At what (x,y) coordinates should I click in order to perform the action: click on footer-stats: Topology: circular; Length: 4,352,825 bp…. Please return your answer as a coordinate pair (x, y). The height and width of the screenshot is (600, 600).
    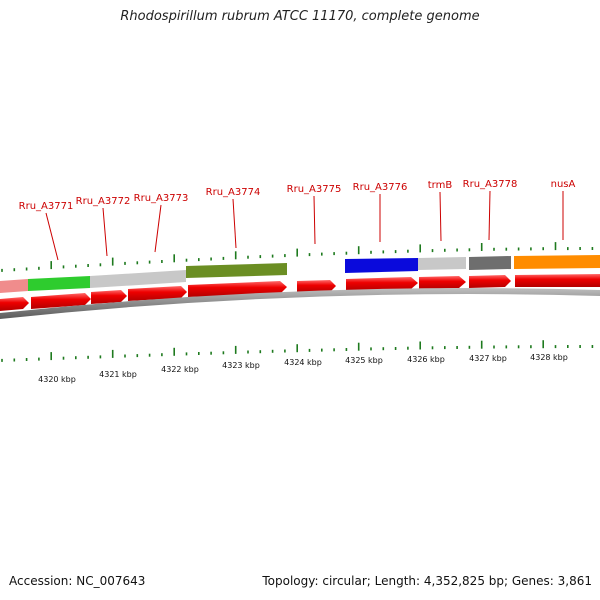
    Looking at the image, I should click on (427, 581).